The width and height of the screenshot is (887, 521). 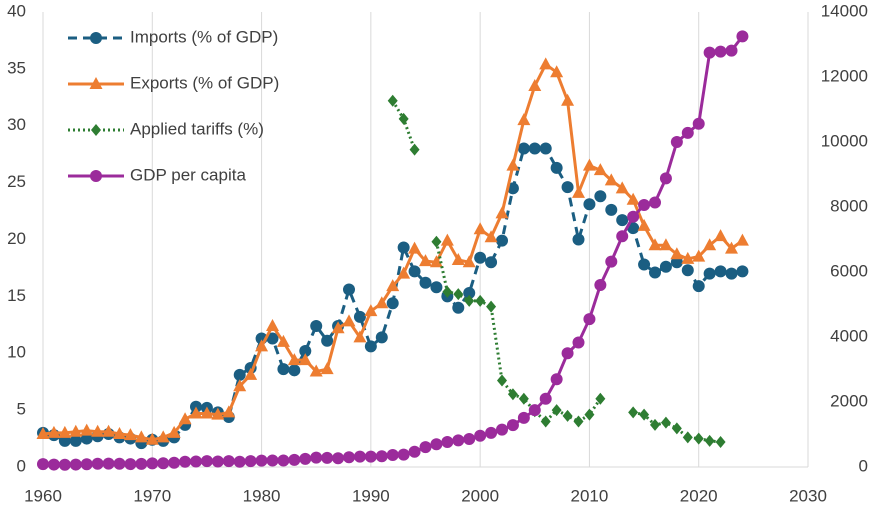 I want to click on y2-tick-label: 2000, so click(x=849, y=400).